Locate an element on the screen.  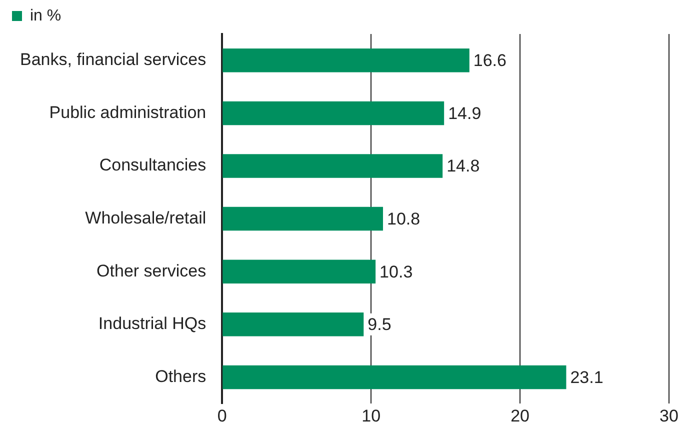
data-label: 10.3 is located at coordinates (396, 272).